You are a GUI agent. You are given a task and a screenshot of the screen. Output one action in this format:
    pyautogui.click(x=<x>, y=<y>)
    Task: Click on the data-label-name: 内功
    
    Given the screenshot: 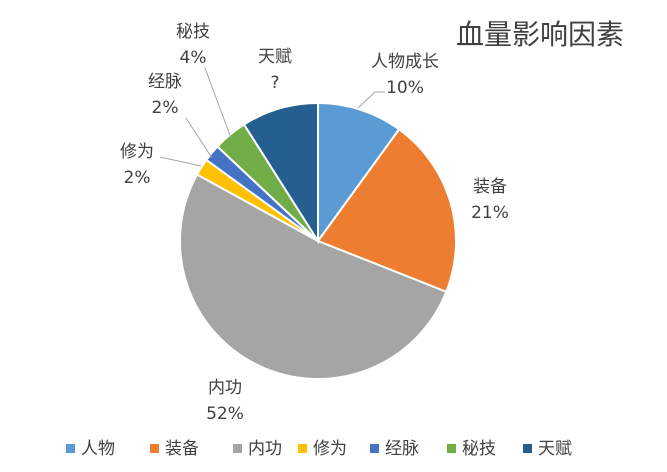 What is the action you would take?
    pyautogui.click(x=225, y=388)
    